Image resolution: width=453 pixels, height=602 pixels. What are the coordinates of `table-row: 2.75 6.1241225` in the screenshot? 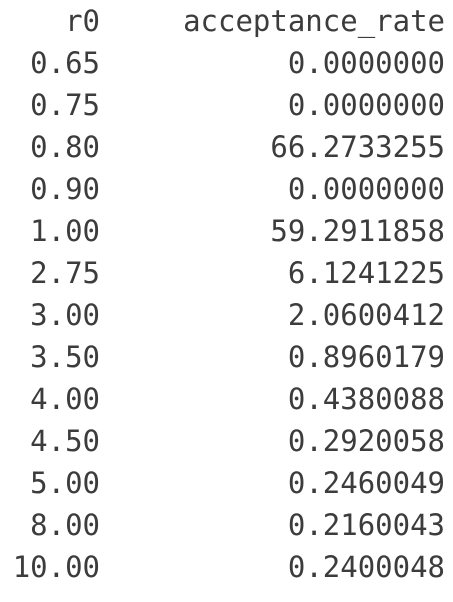 It's located at (226, 273).